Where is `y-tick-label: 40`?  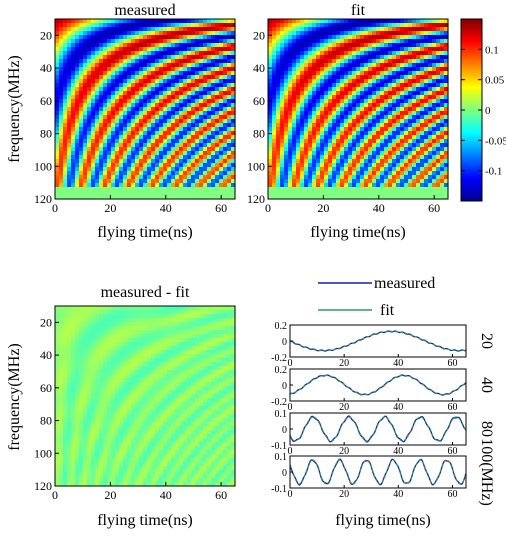
y-tick-label: 40 is located at coordinates (46, 68).